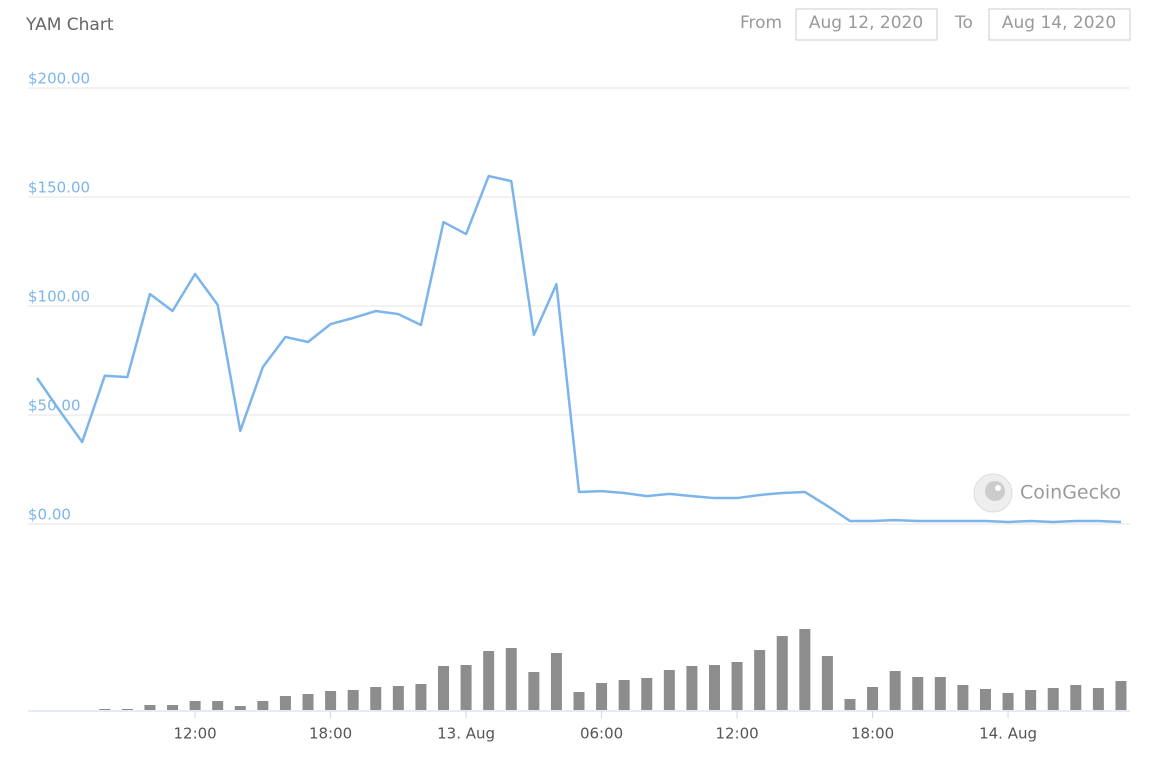 The width and height of the screenshot is (1170, 757). I want to click on y-tick-label: $200.00, so click(59, 79).